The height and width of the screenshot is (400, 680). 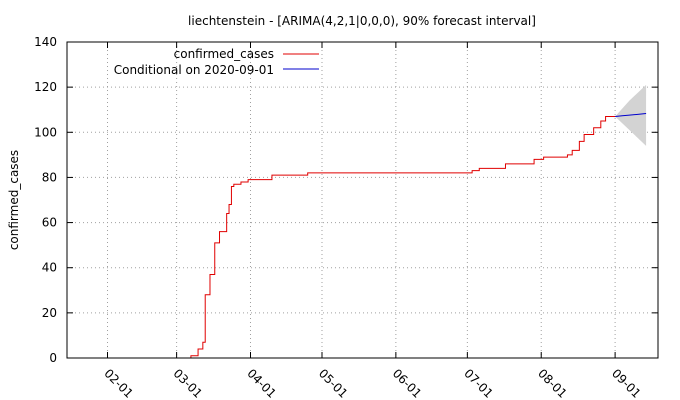 I want to click on y-tick-label: 80, so click(x=49, y=177).